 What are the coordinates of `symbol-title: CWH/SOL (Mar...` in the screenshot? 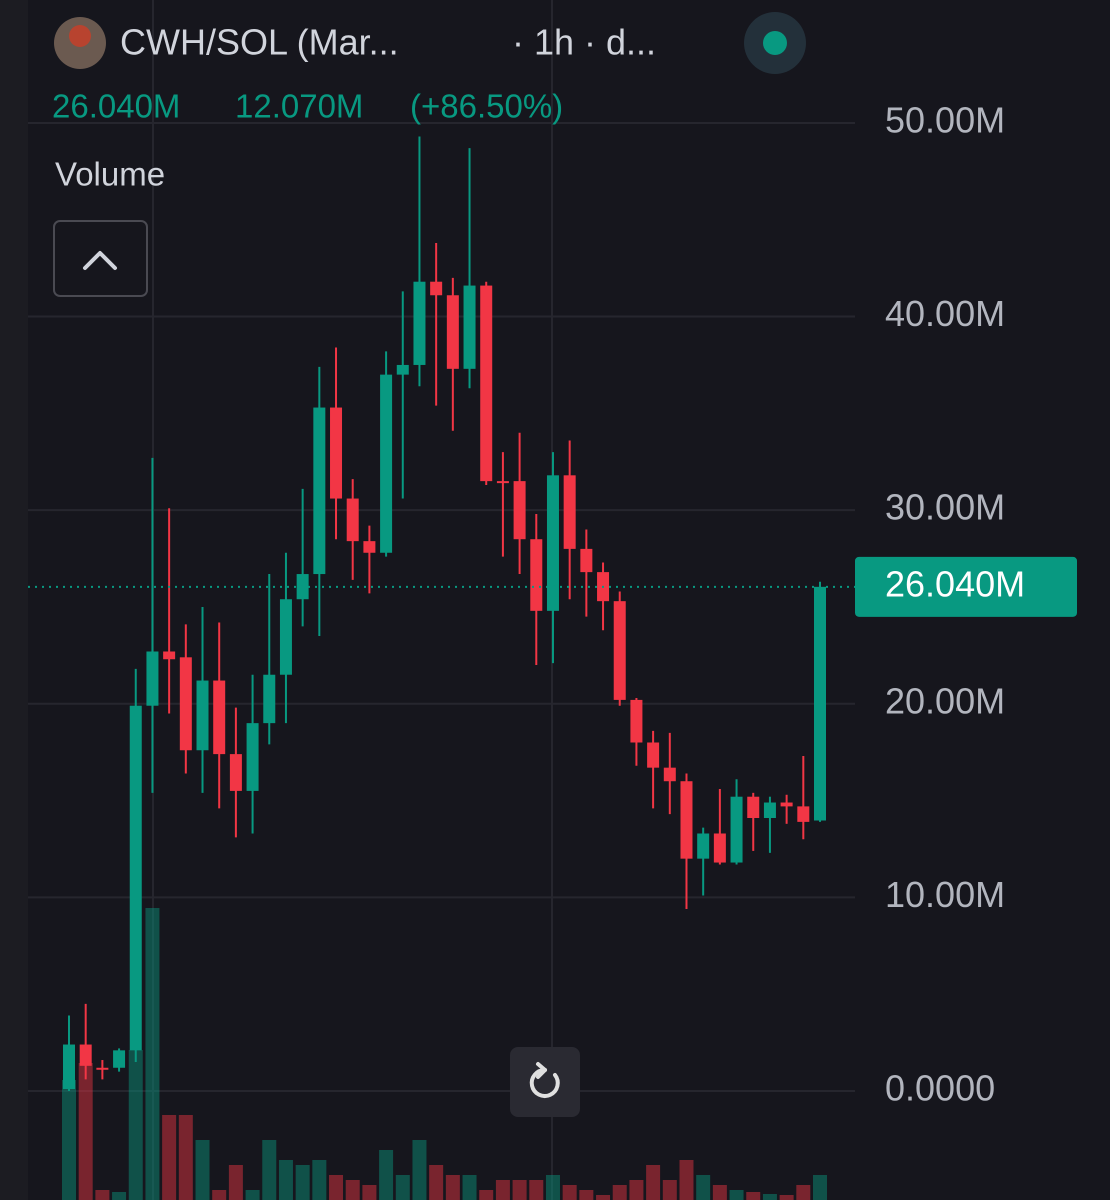 It's located at (259, 42).